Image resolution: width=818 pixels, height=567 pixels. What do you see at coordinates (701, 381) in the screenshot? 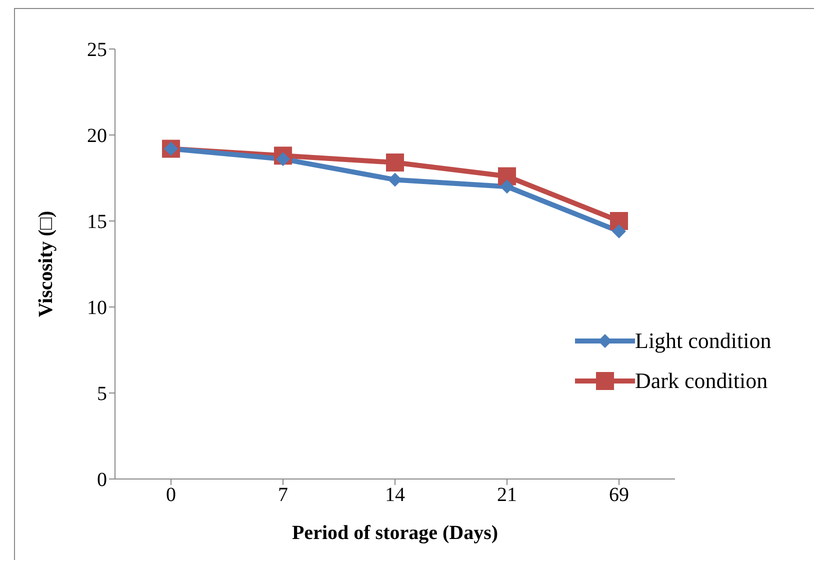
I see `legend-label: Dark condition` at bounding box center [701, 381].